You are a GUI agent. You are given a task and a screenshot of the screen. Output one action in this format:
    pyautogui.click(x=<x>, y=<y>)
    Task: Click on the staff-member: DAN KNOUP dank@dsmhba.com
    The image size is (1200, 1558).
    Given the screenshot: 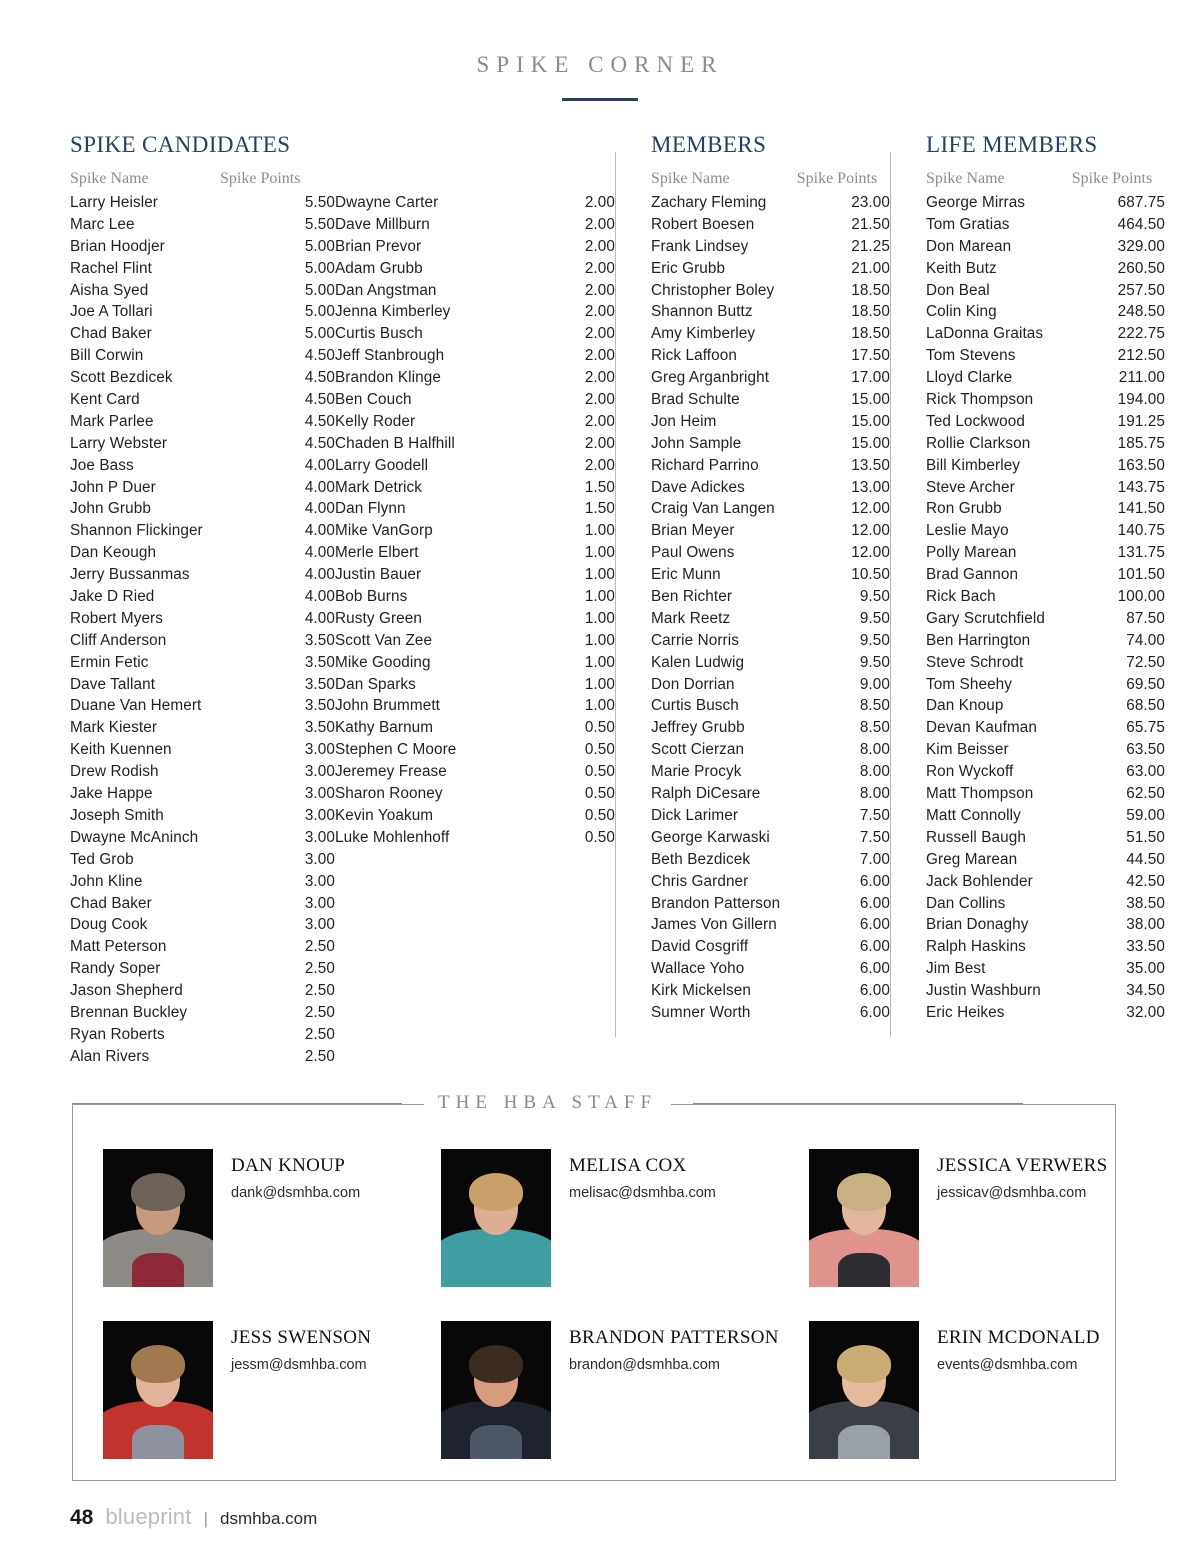 What is the action you would take?
    pyautogui.click(x=257, y=1228)
    